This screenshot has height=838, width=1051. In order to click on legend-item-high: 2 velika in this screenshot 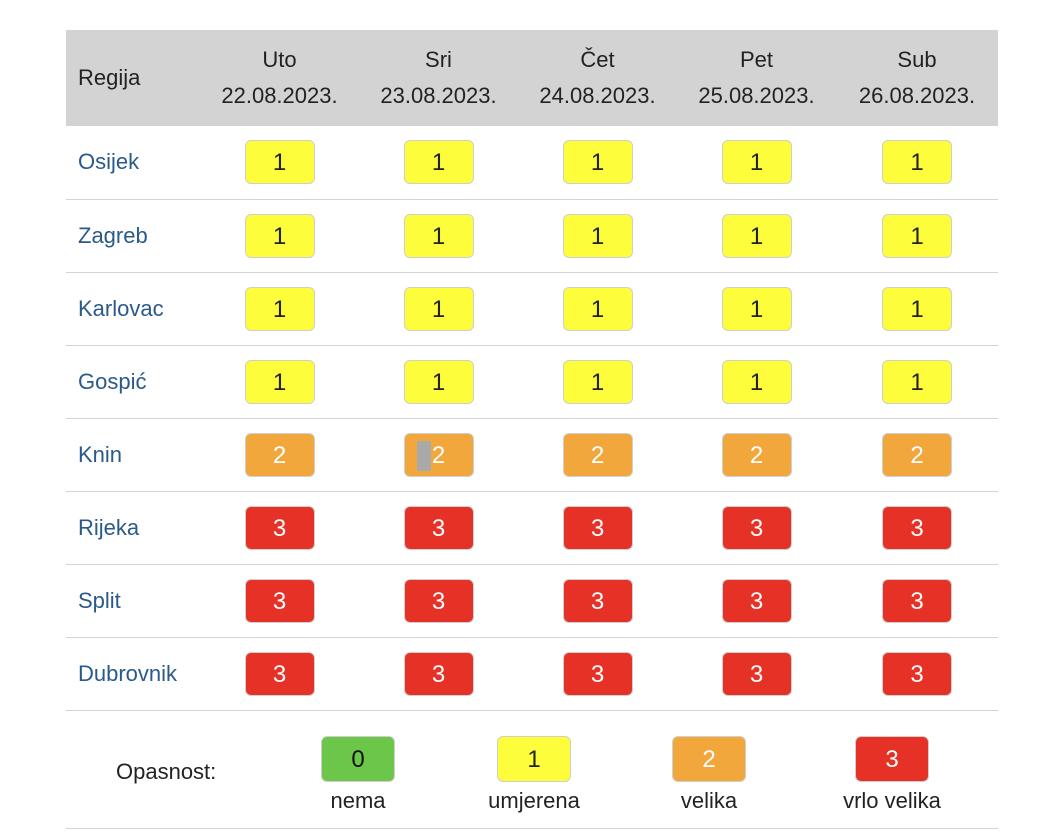, I will do `click(709, 775)`.